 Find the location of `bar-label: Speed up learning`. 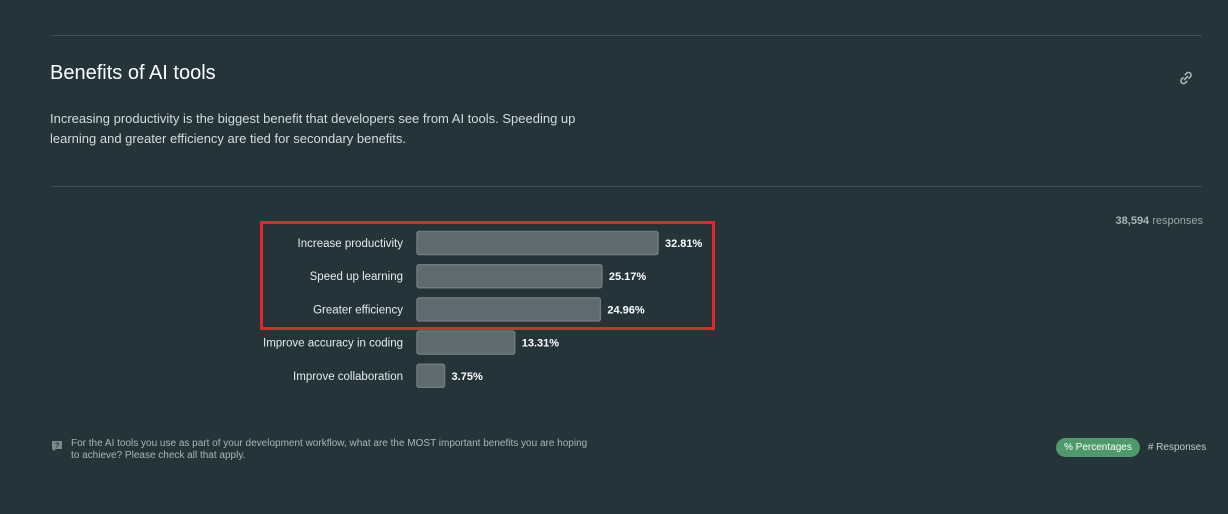

bar-label: Speed up learning is located at coordinates (356, 277).